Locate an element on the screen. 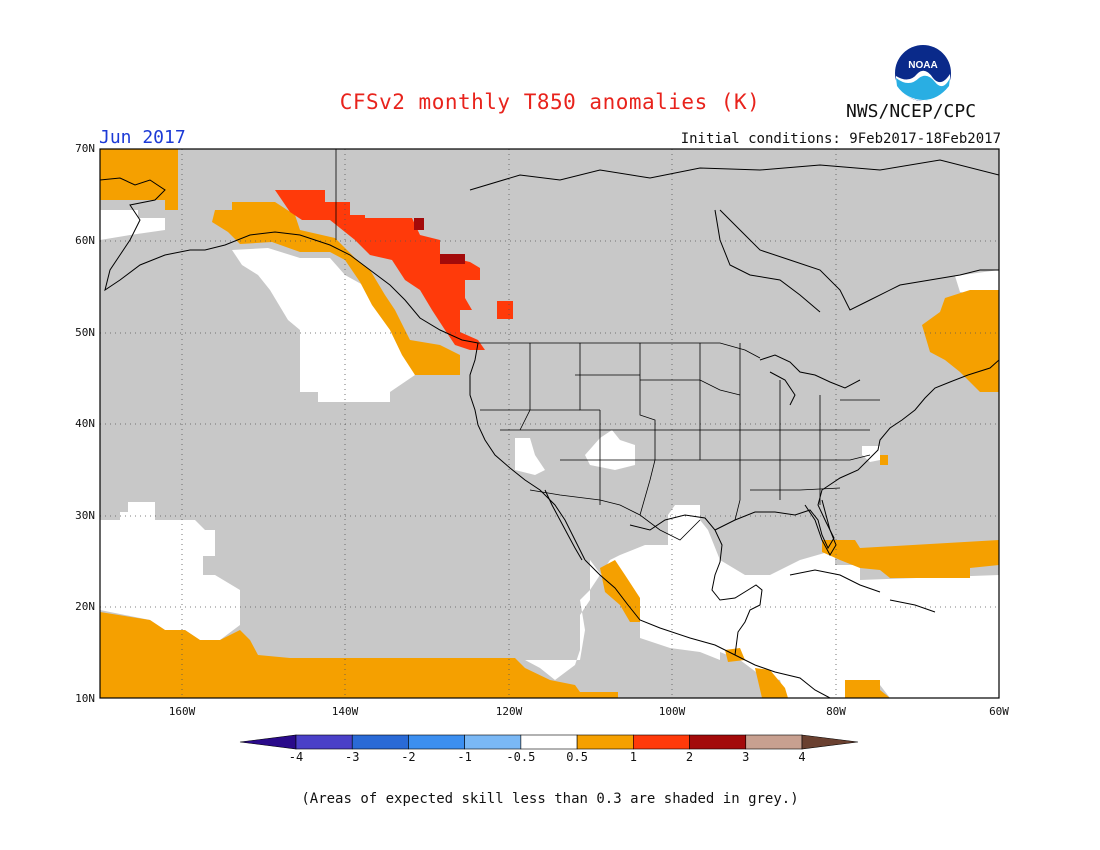  lon-label: 80W is located at coordinates (836, 711).